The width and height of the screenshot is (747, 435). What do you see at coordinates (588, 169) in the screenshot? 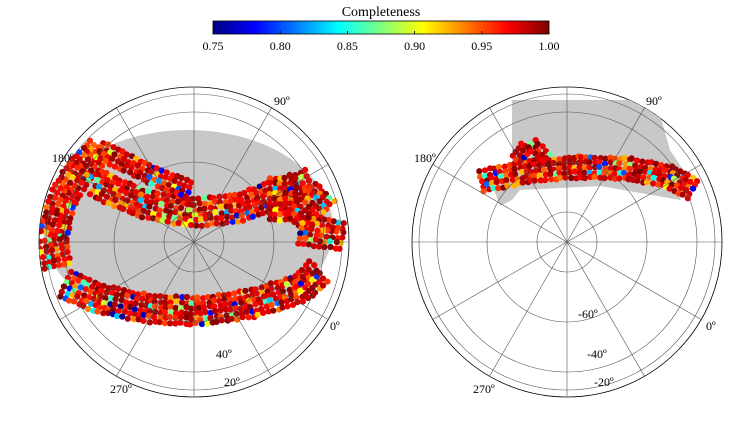
I see `south-completeness-cells` at bounding box center [588, 169].